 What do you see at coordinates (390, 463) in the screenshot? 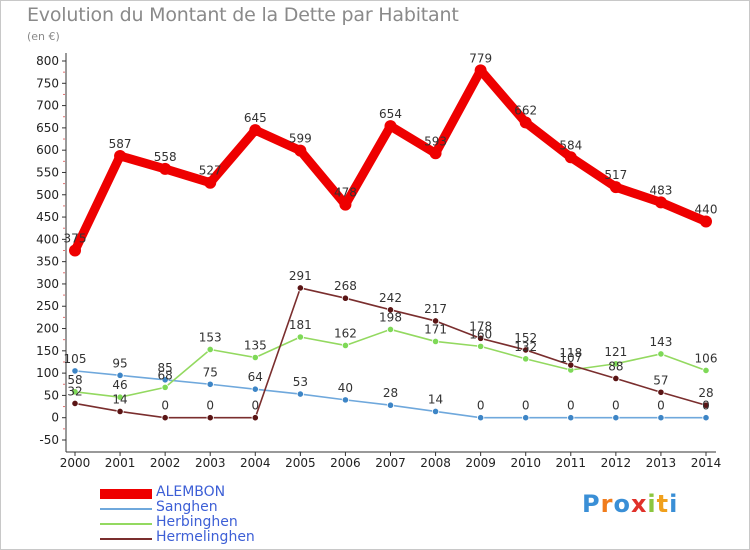
I see `x-tick-label: 2007` at bounding box center [390, 463].